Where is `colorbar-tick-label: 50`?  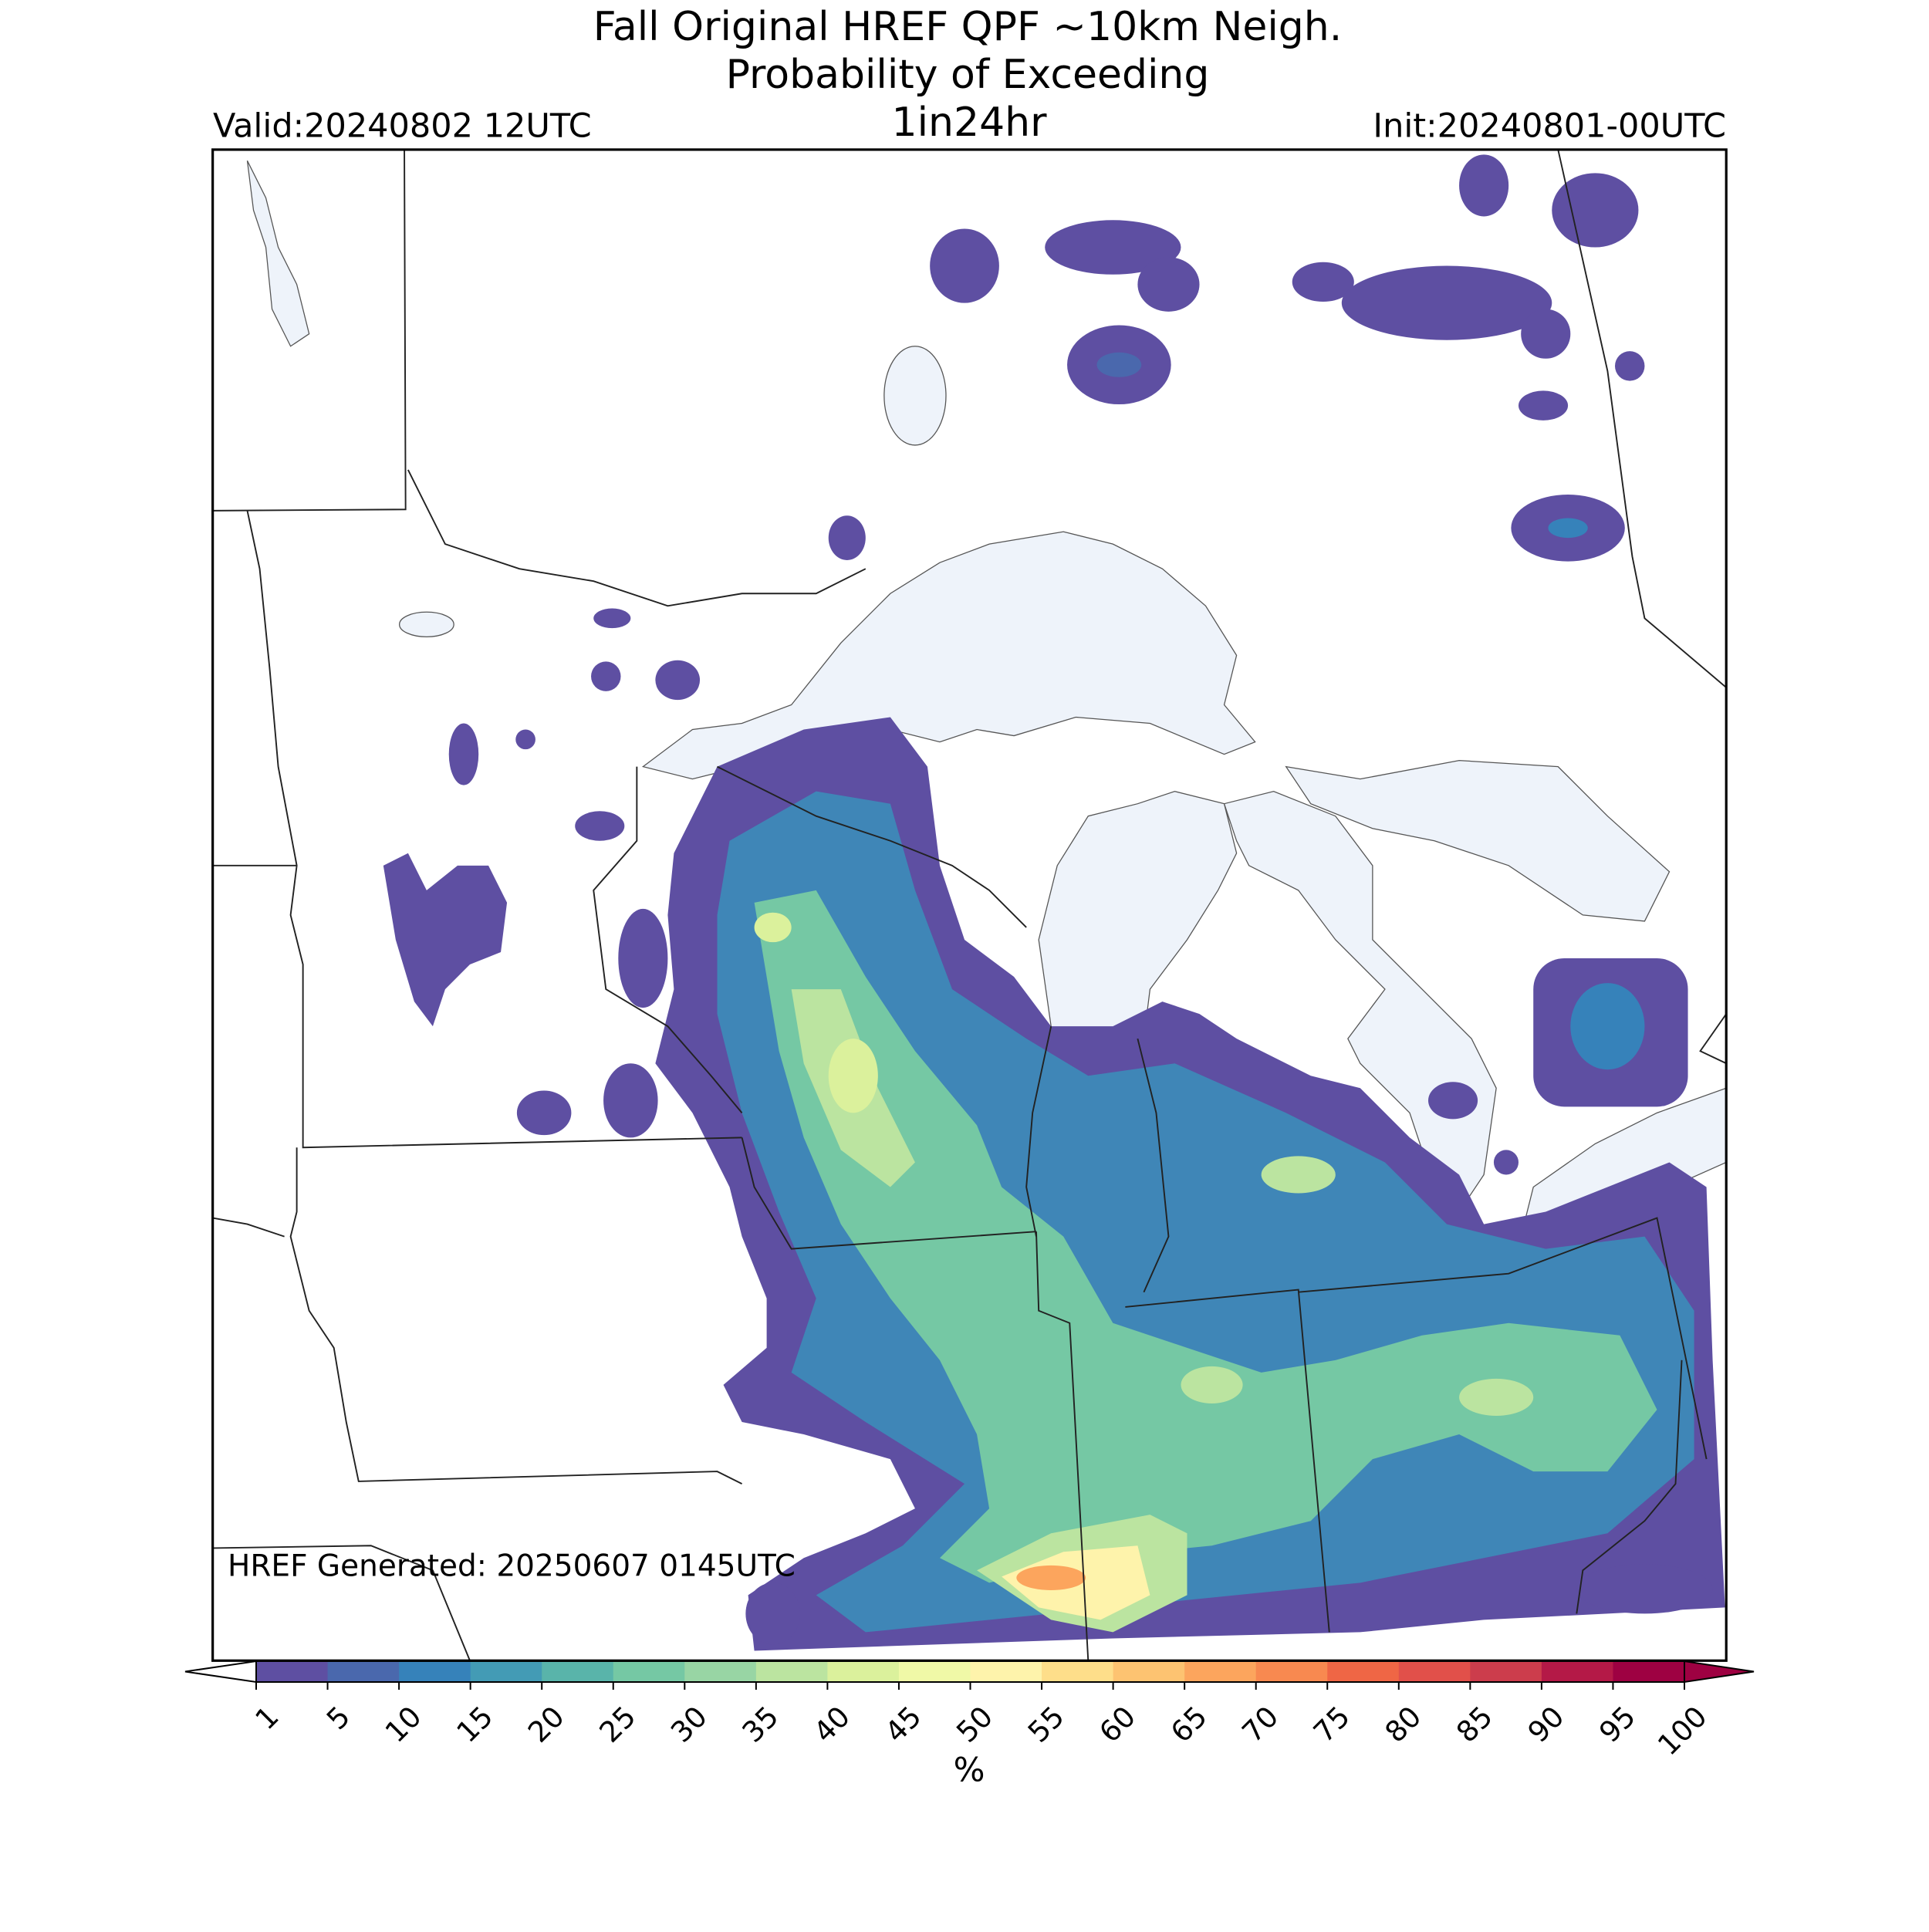
colorbar-tick-label: 50 is located at coordinates (974, 1725).